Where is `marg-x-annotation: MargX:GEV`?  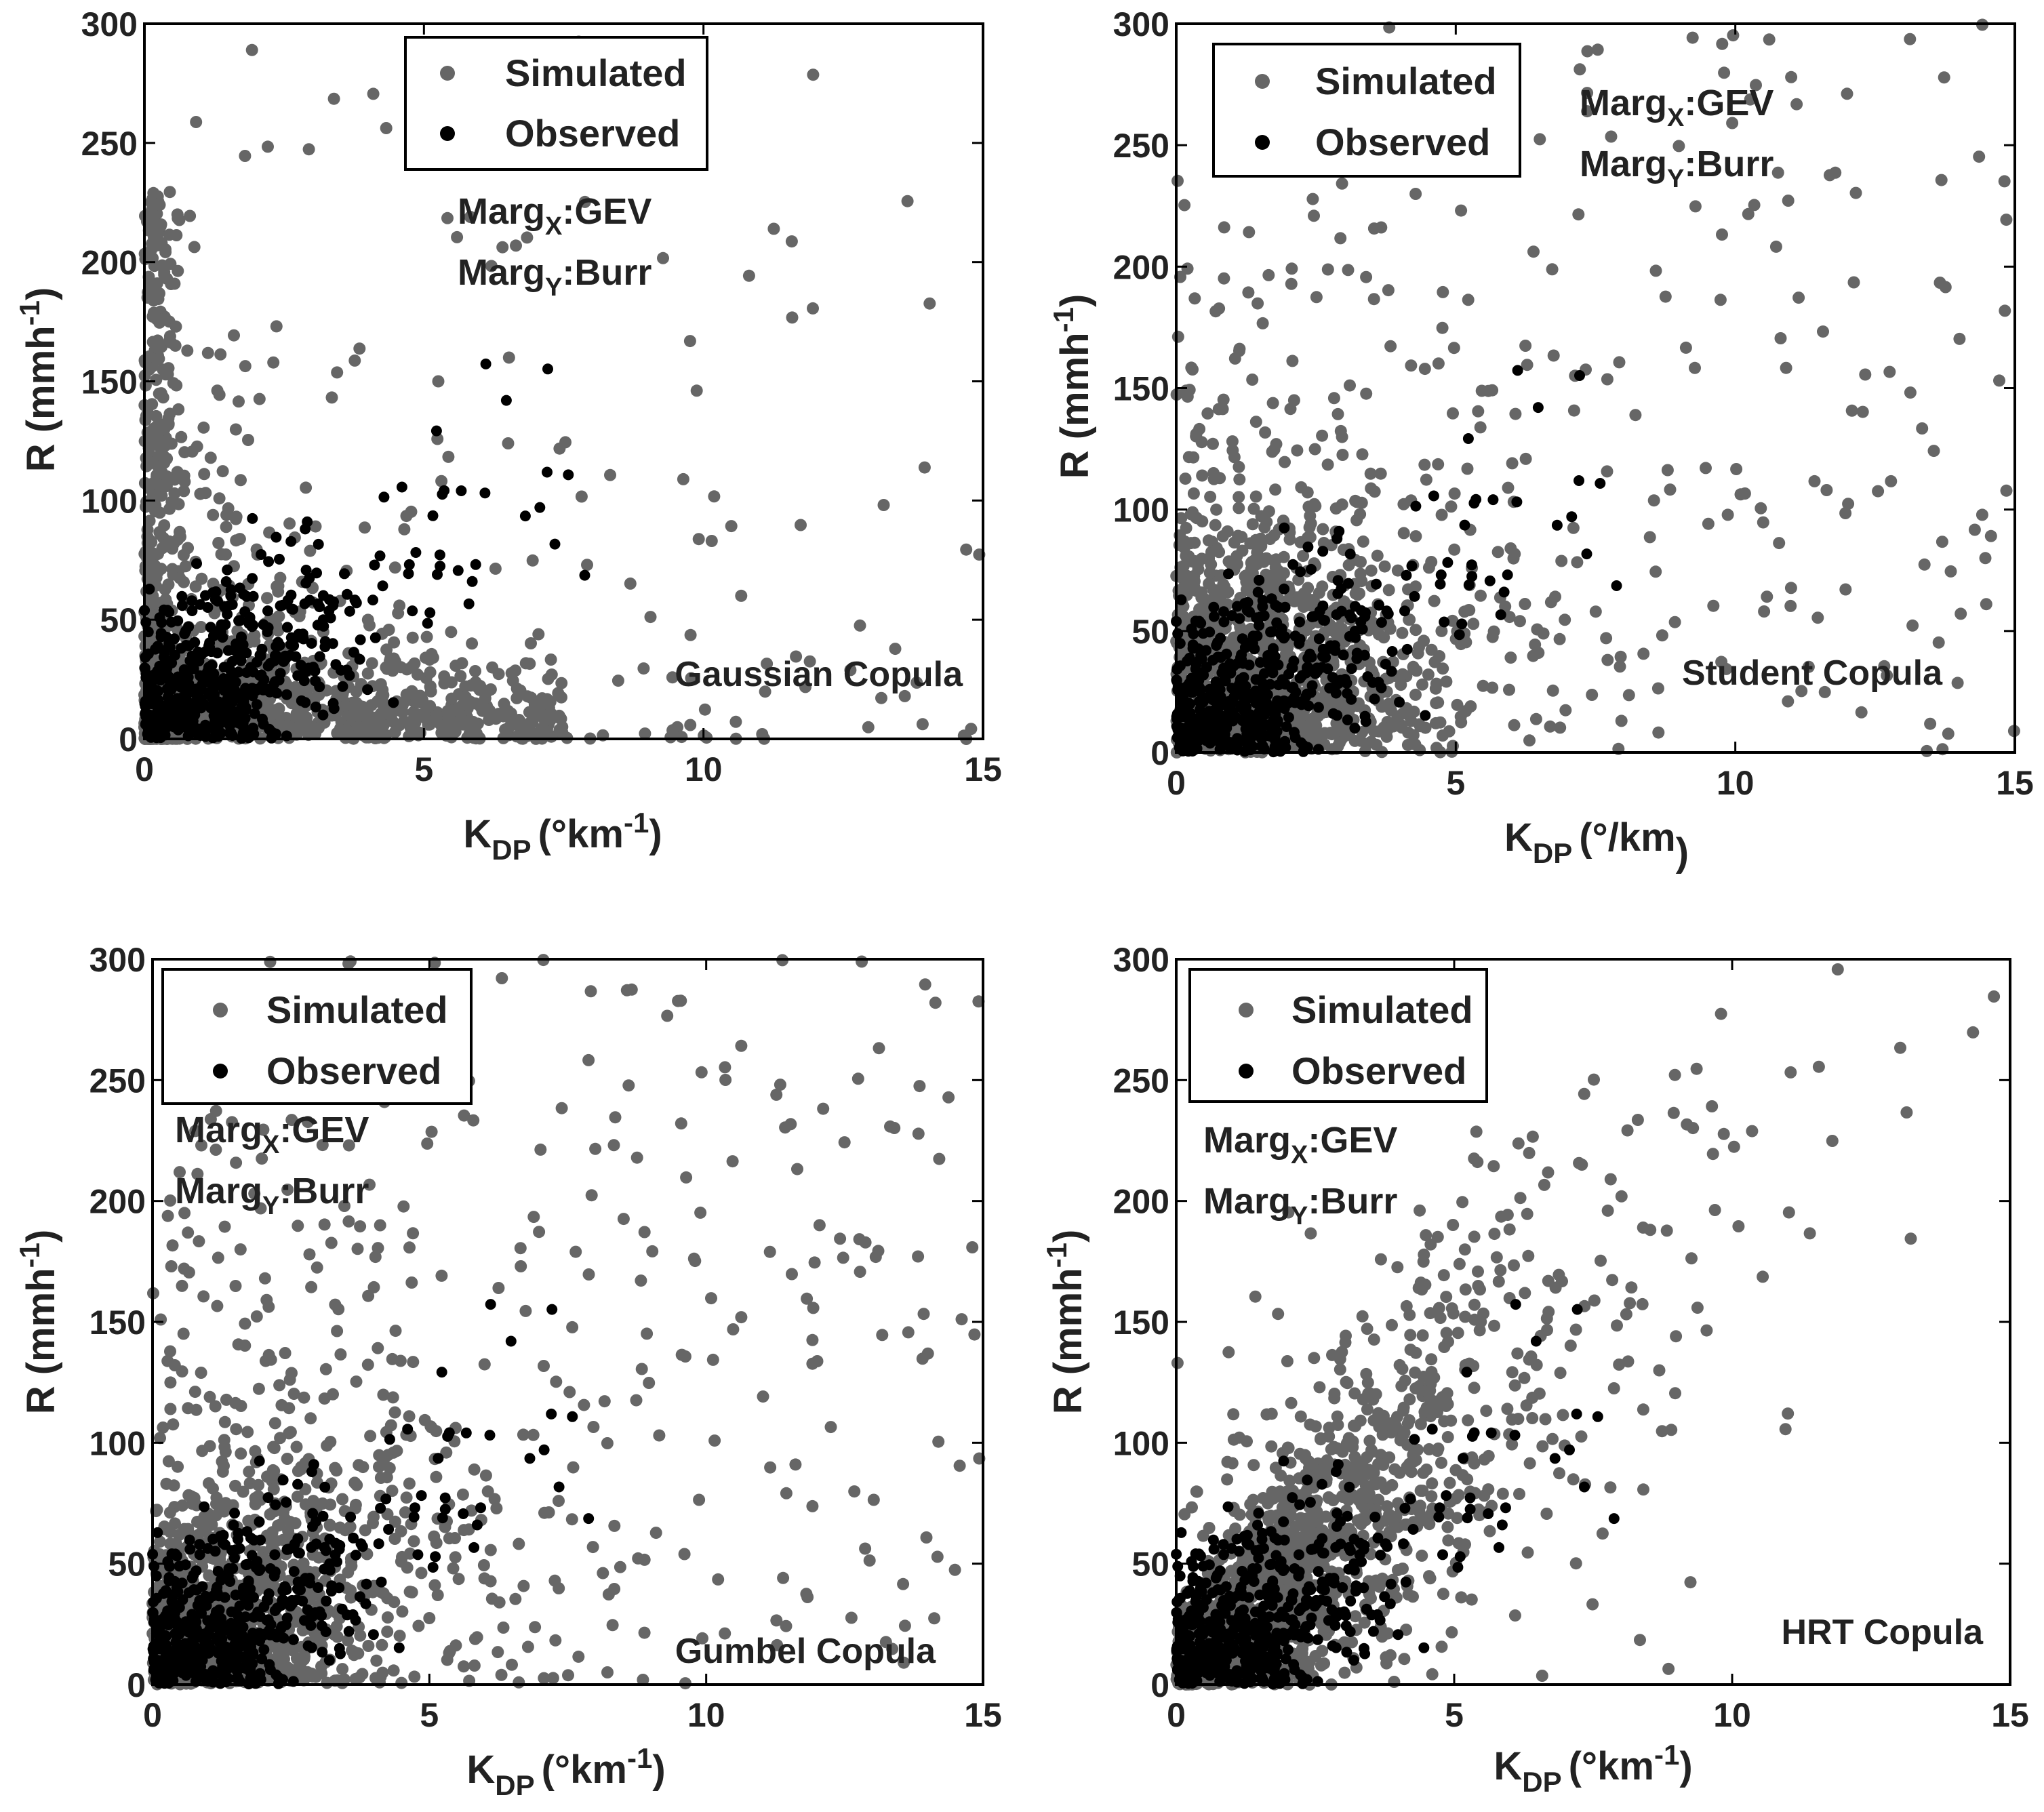 marg-x-annotation: MargX:GEV is located at coordinates (555, 216).